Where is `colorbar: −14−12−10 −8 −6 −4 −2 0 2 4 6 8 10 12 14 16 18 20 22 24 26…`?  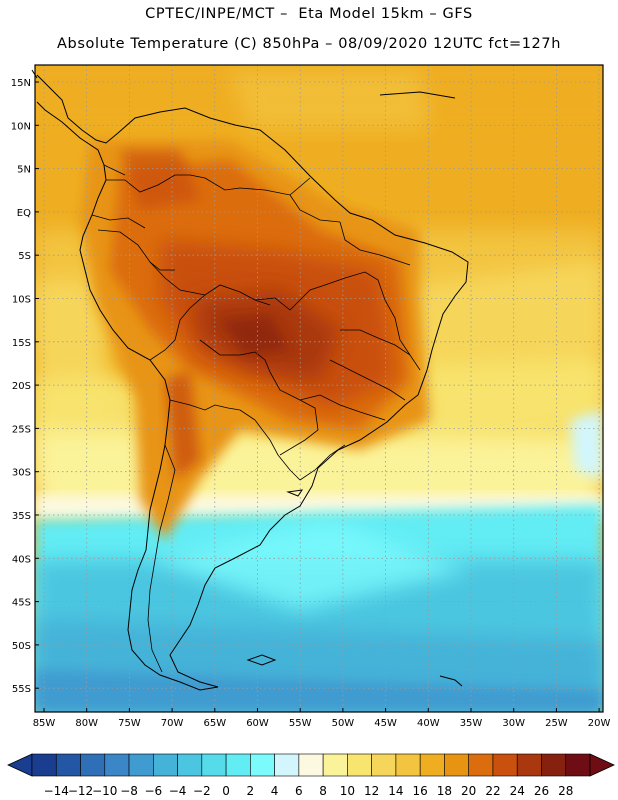
colorbar: −14−12−10 −8 −6 −4 −2 0 2 4 6 8 10 12 14 16 18 20 22 24 26… is located at coordinates (311, 775).